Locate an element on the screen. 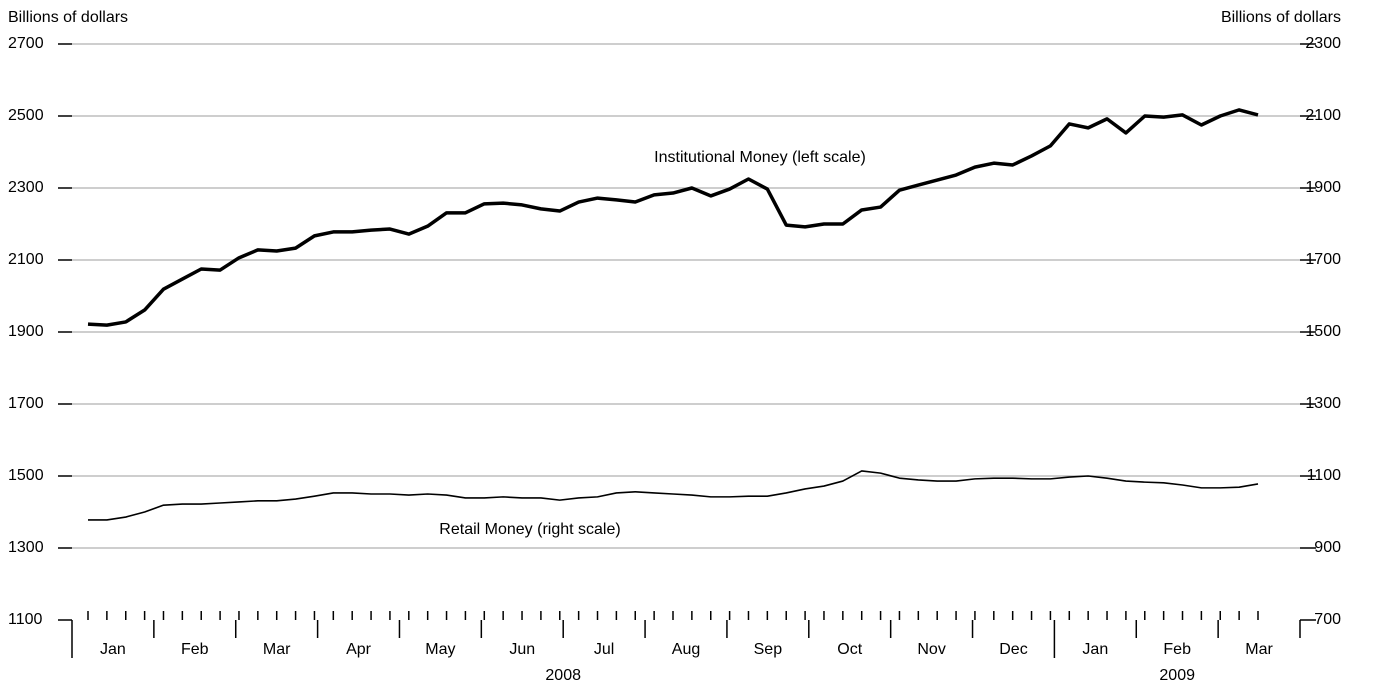 This screenshot has height=687, width=1387. x-tick-label: May is located at coordinates (440, 649).